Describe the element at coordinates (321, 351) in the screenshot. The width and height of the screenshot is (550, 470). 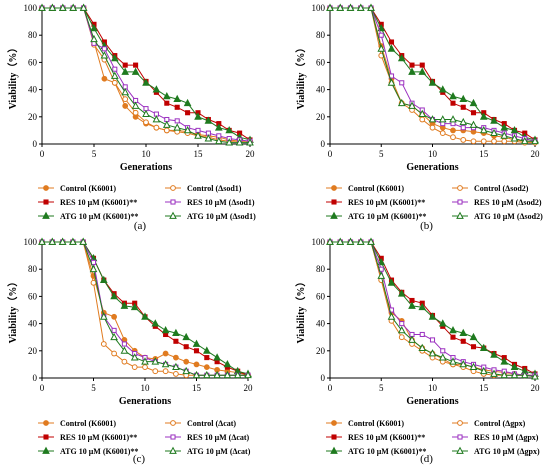
I see `y-tick-label: 20` at that location.